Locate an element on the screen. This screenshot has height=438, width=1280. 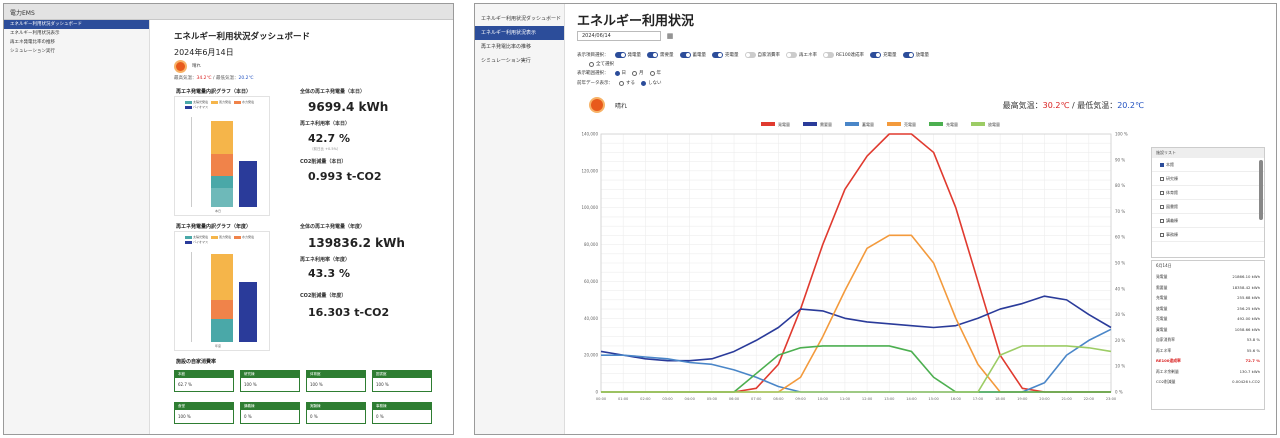
display-toggle: 蓄電量 is located at coordinates (692, 55).